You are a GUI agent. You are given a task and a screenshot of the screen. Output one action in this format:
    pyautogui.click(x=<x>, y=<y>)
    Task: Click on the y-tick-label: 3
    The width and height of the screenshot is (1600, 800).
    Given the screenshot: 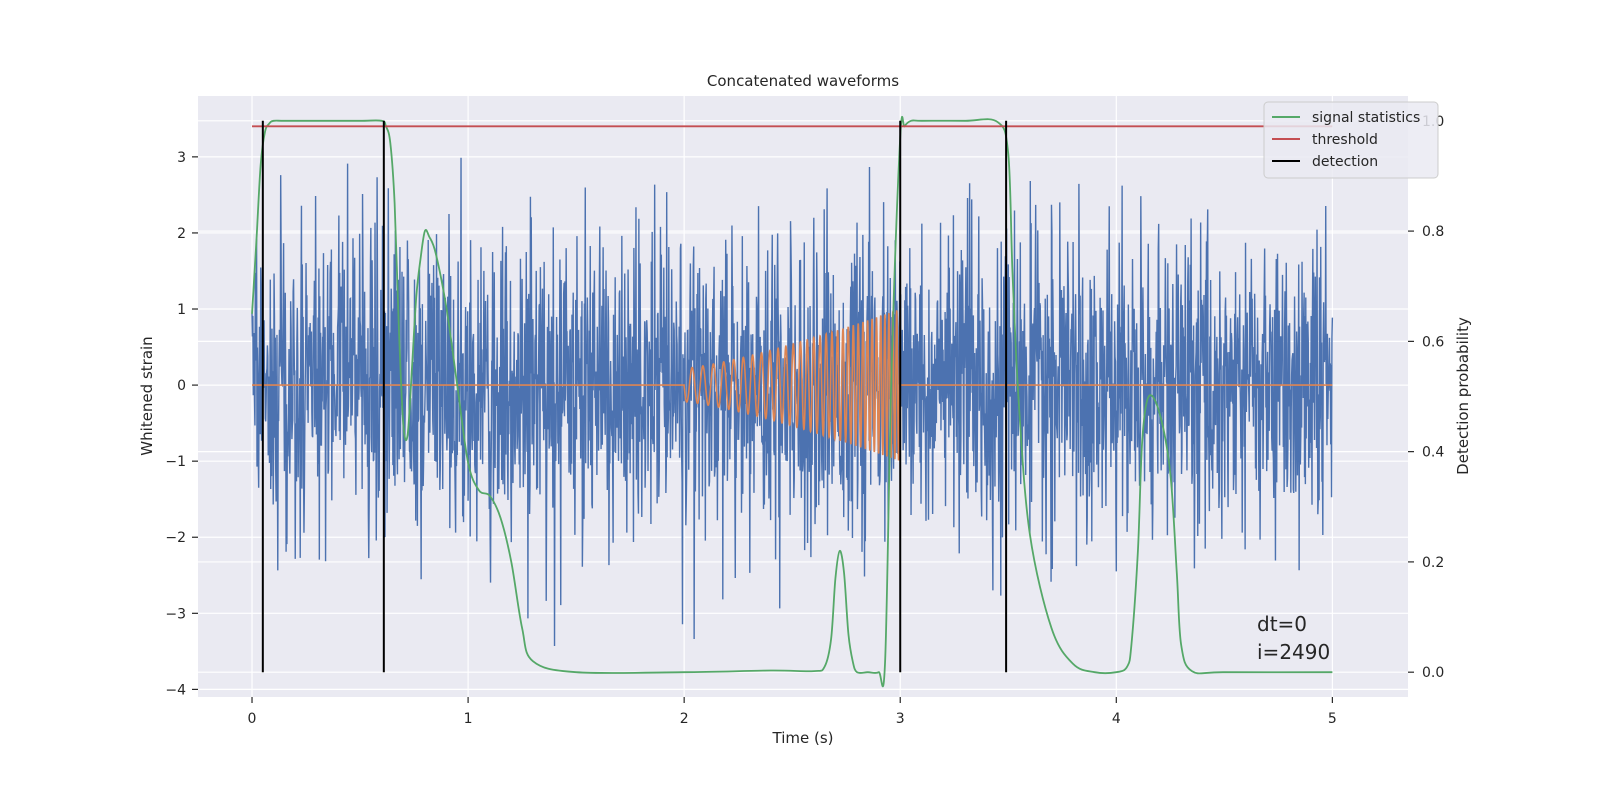 What is the action you would take?
    pyautogui.click(x=181, y=158)
    